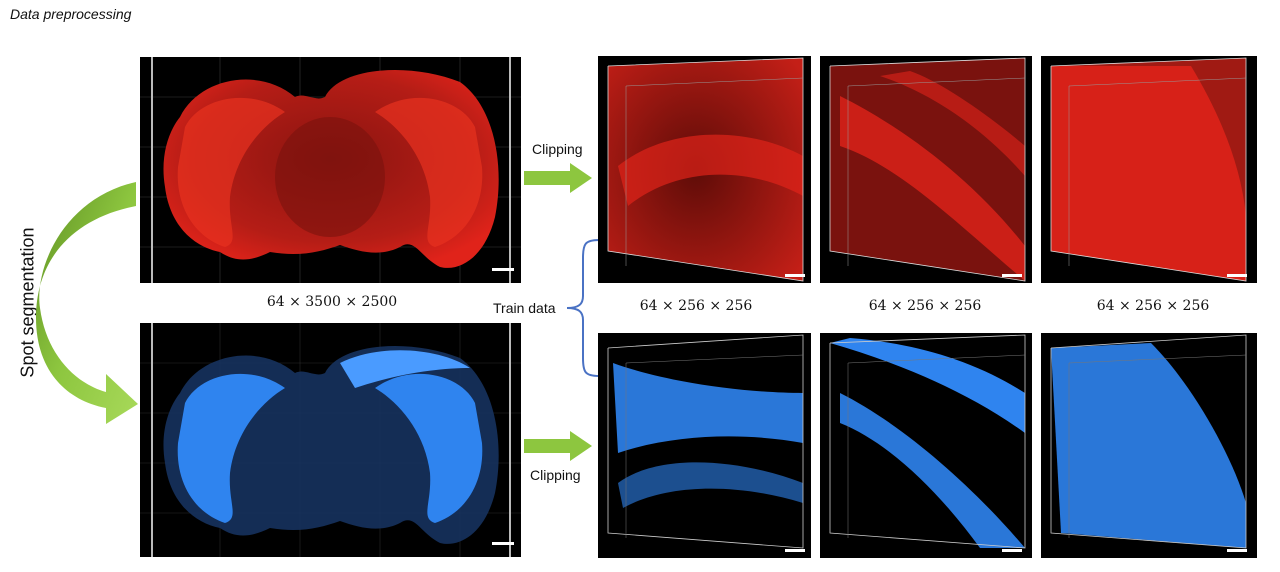 This screenshot has width=1280, height=572. What do you see at coordinates (87, 303) in the screenshot?
I see `segmentation-curved-arrow` at bounding box center [87, 303].